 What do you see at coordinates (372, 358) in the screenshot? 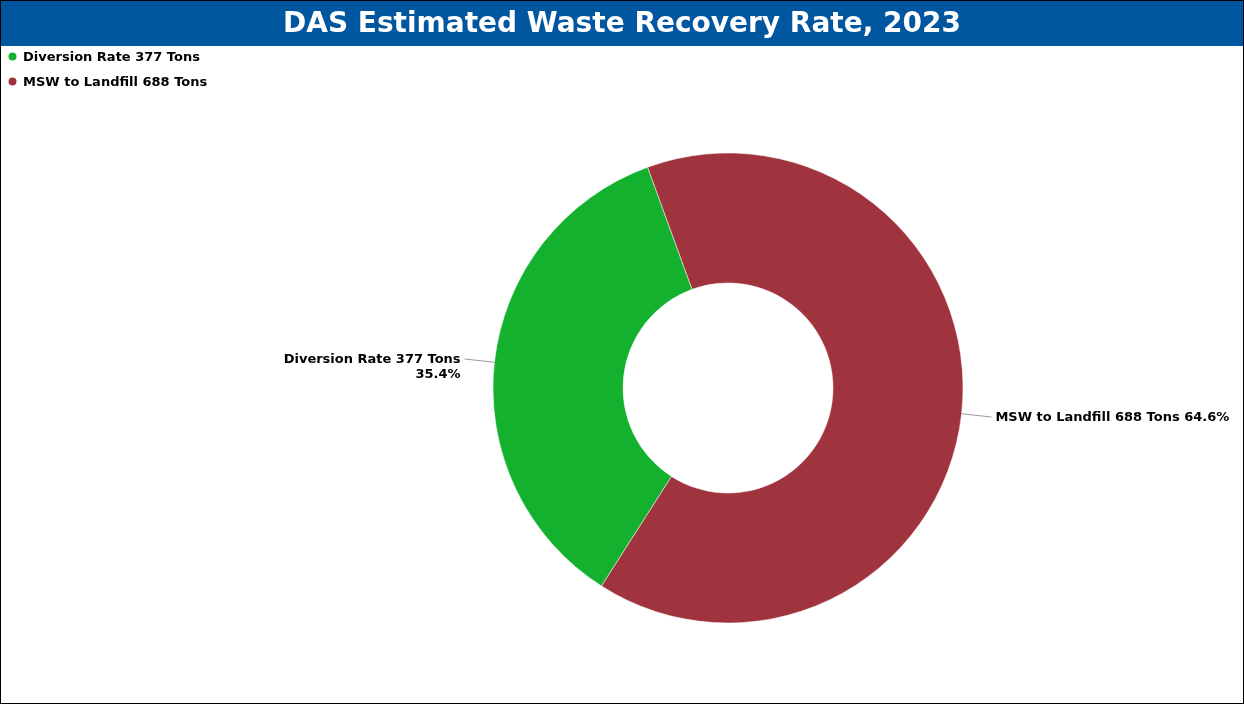
I see `slice-label: Diversion Rate 377 Tons` at bounding box center [372, 358].